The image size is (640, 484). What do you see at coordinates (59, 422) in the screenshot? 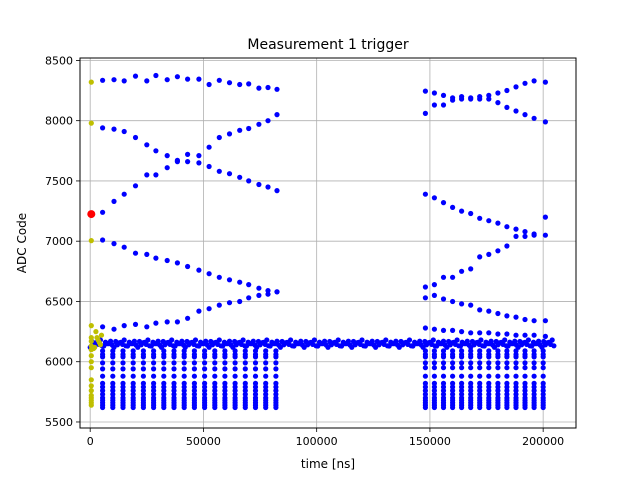
I see `y-tick-label: 5500` at bounding box center [59, 422].